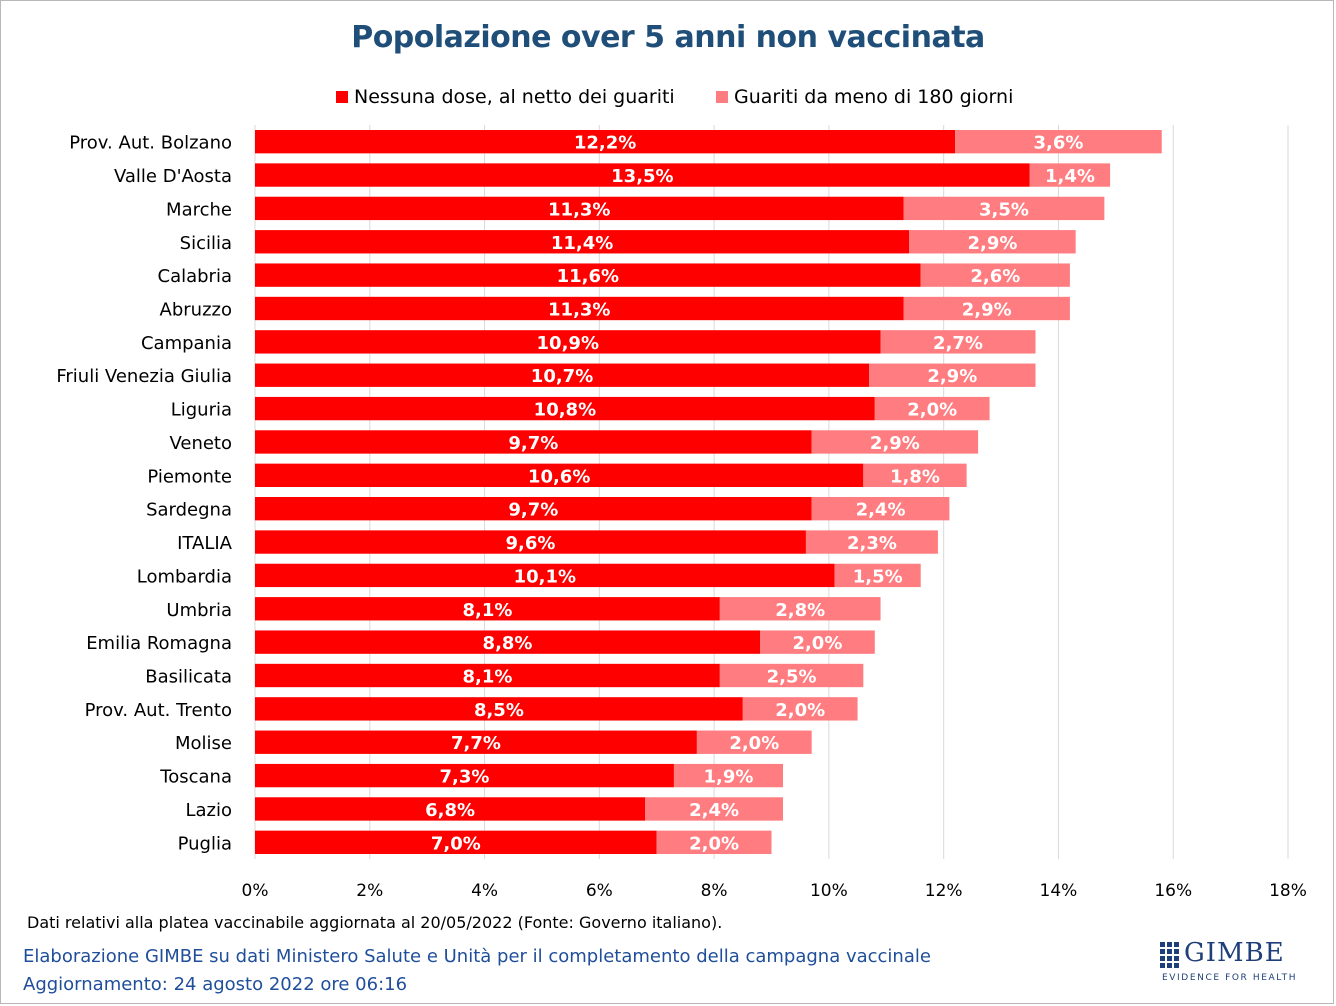 This screenshot has height=1006, width=1336. I want to click on category-label: Piemonte, so click(189, 476).